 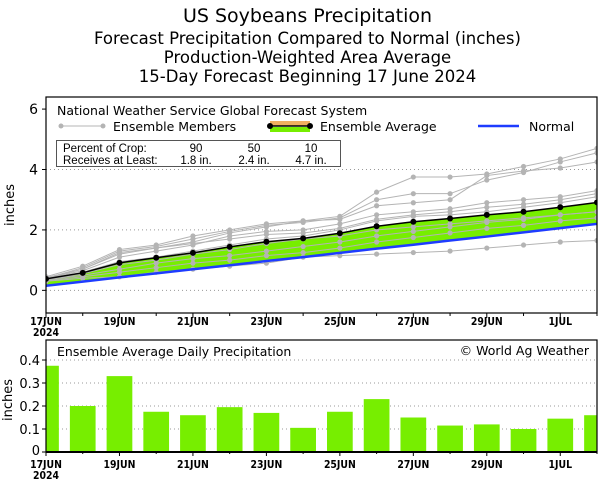 What do you see at coordinates (378, 126) in the screenshot?
I see `legend-average-label: Ensemble Average` at bounding box center [378, 126].